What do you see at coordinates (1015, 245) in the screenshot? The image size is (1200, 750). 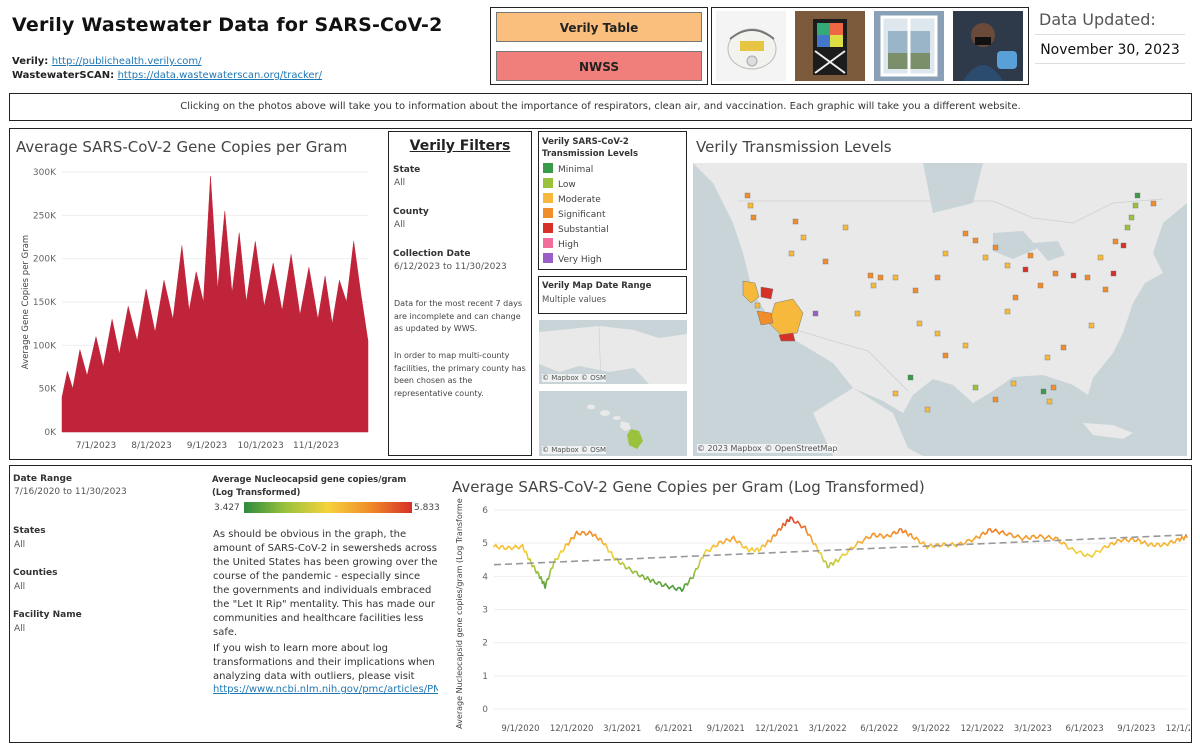 I see `great-lakes-water` at bounding box center [1015, 245].